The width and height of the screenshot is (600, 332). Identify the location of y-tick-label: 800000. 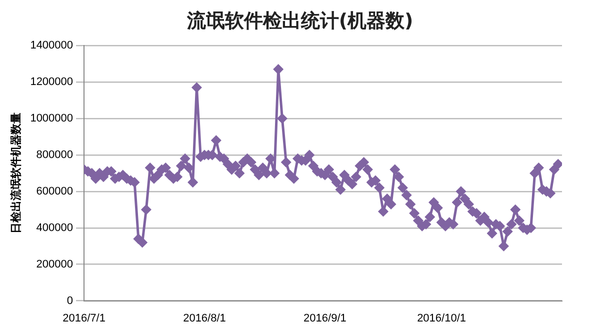
(55, 155).